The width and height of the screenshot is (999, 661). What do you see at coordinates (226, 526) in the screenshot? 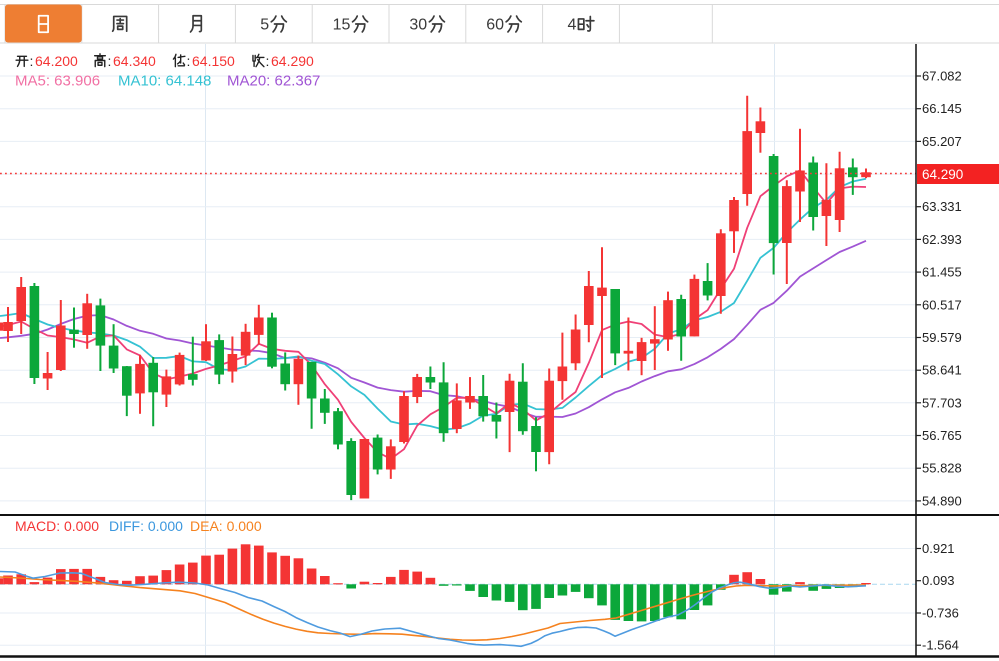
I see `svg-text: DEA: 0.000` at bounding box center [226, 526].